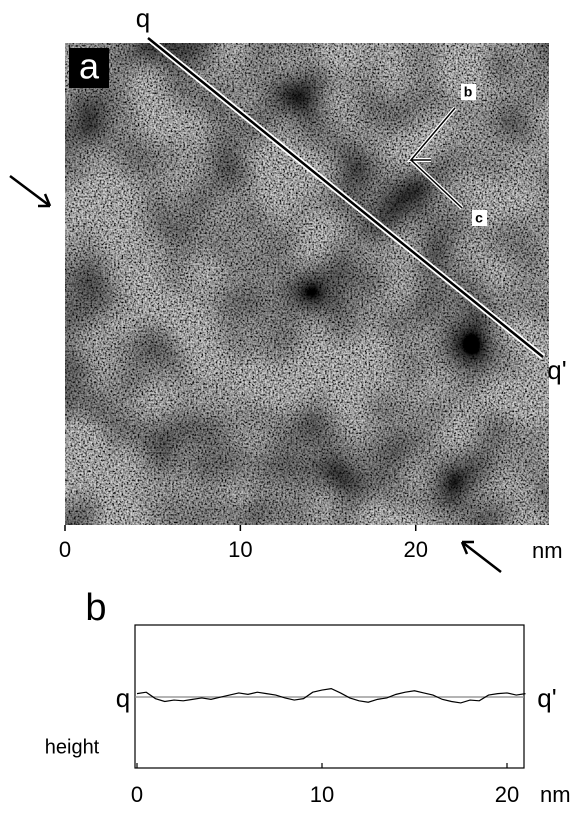 This screenshot has height=816, width=581. What do you see at coordinates (95, 608) in the screenshot?
I see `panel-label: b` at bounding box center [95, 608].